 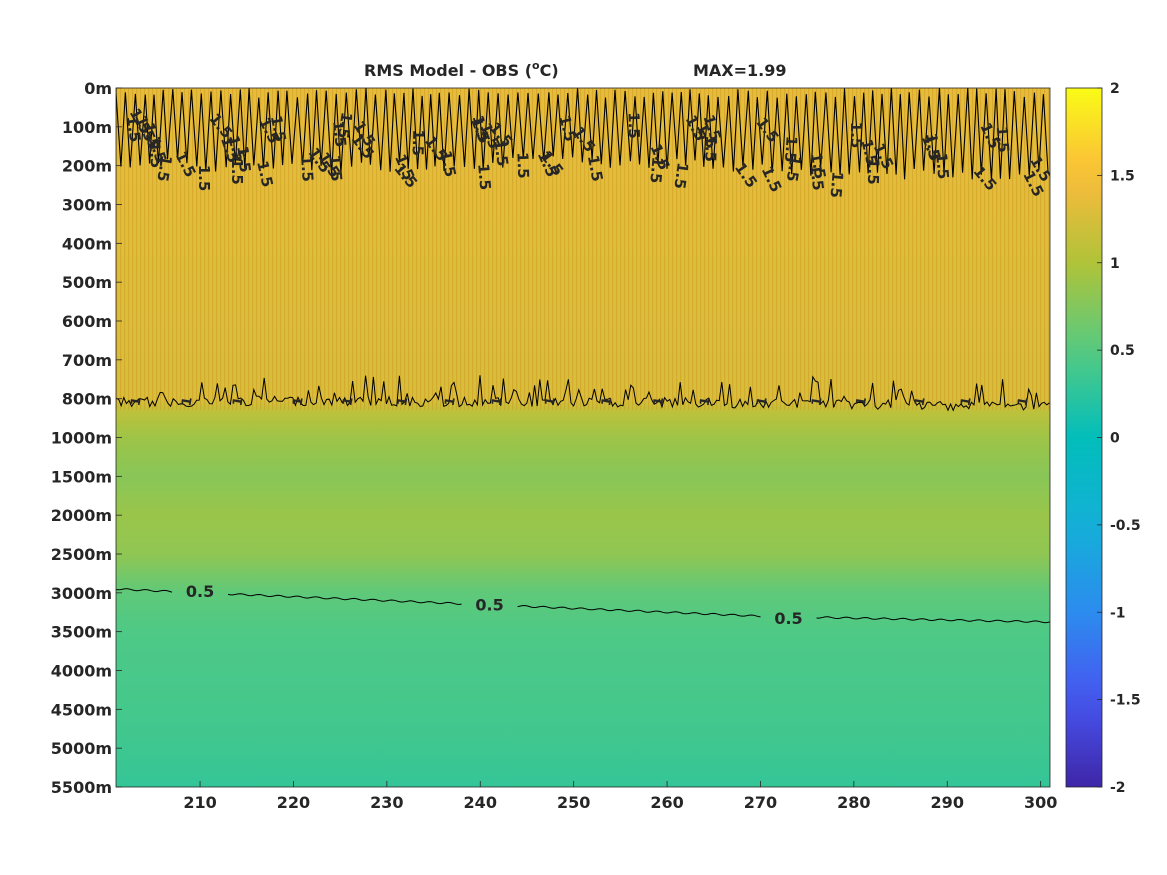 What do you see at coordinates (87, 166) in the screenshot?
I see `y-tick-label: 200m` at bounding box center [87, 166].